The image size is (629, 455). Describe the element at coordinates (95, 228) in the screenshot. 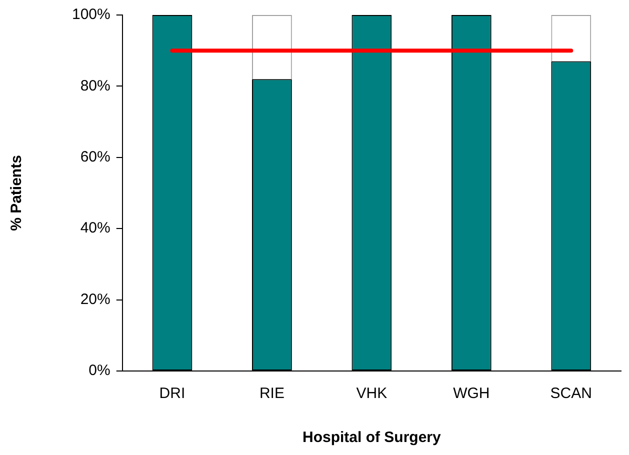

I see `y-tick-label: 40%` at that location.